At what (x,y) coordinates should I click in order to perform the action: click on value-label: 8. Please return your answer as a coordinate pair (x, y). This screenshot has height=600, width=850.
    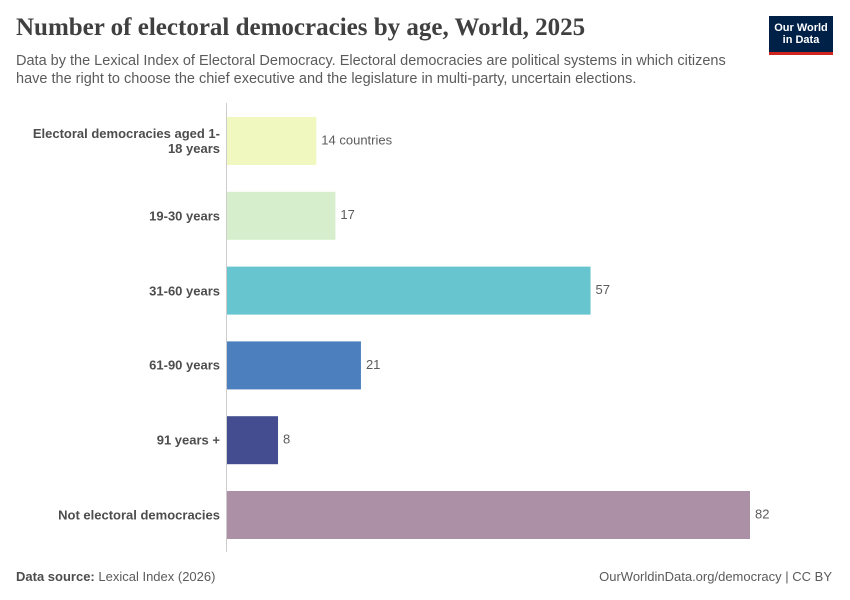
    Looking at the image, I should click on (286, 439).